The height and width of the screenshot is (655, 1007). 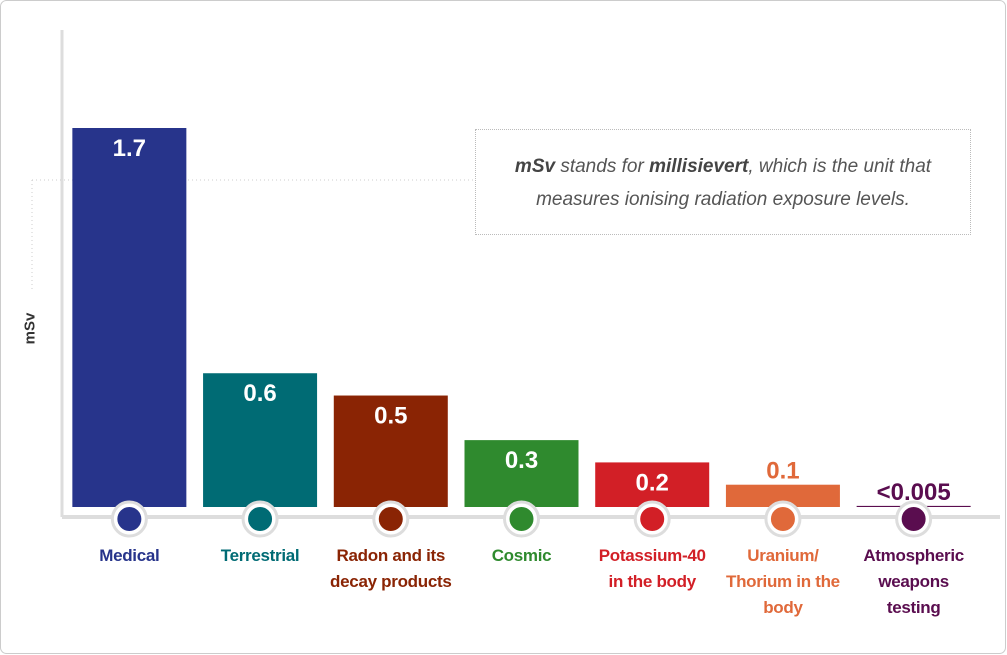 I want to click on value-label: 0.2, so click(x=652, y=482).